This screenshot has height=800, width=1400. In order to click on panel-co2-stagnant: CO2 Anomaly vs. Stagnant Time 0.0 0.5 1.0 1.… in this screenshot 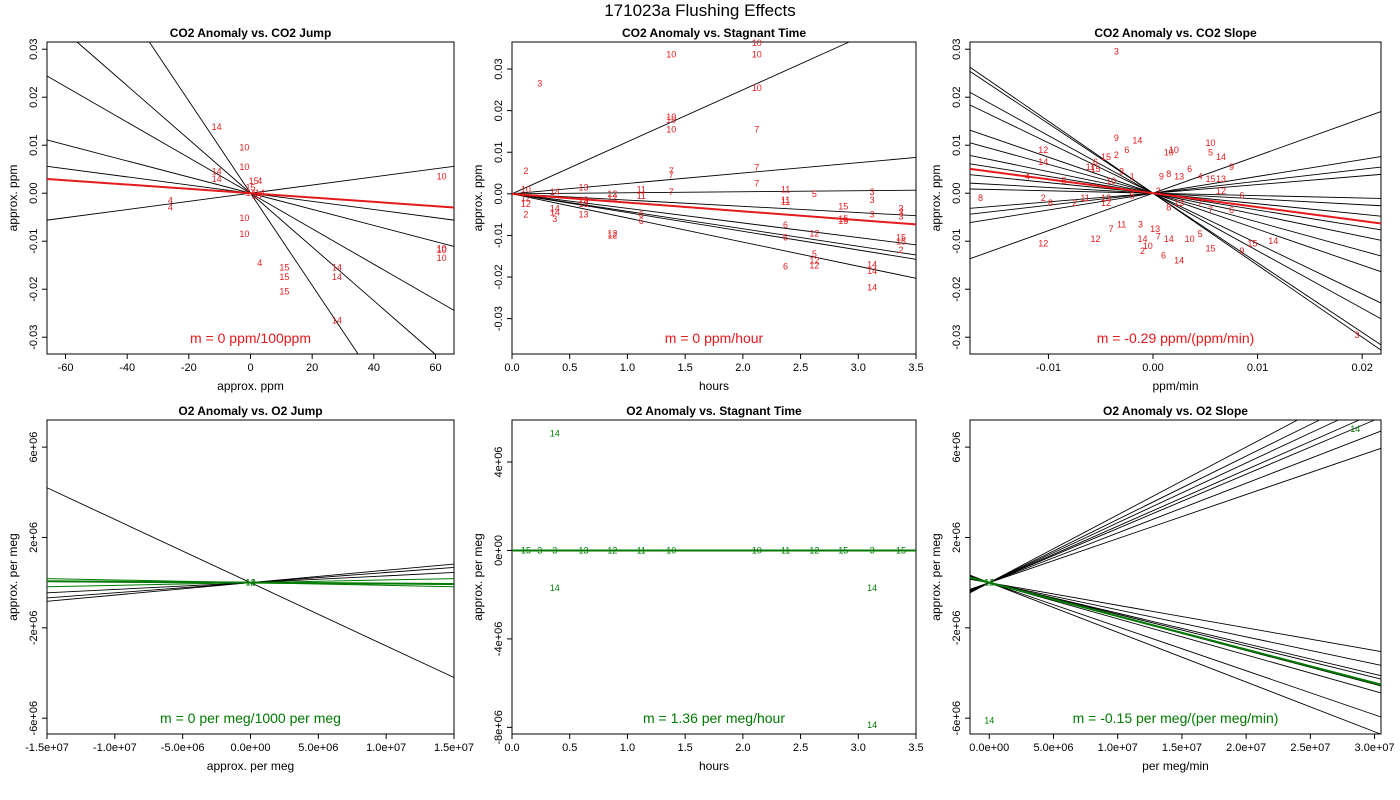, I will do `click(697, 209)`.